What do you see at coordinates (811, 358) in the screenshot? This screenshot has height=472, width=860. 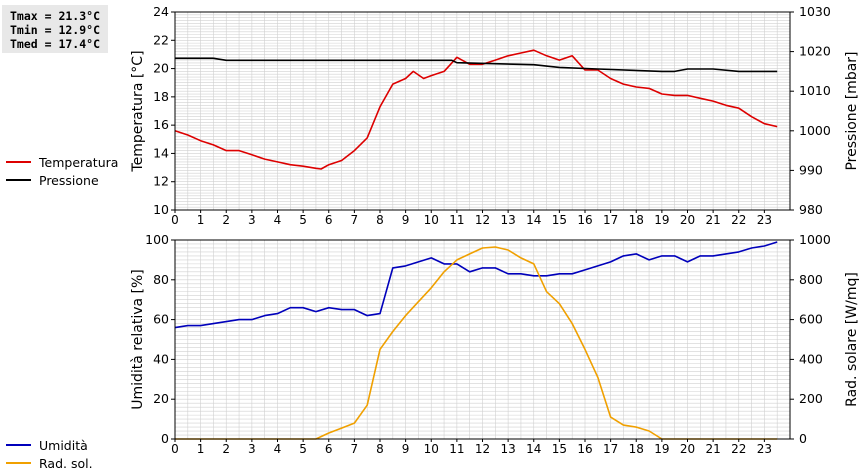 I see `y2-tick-label: 400` at bounding box center [811, 358].